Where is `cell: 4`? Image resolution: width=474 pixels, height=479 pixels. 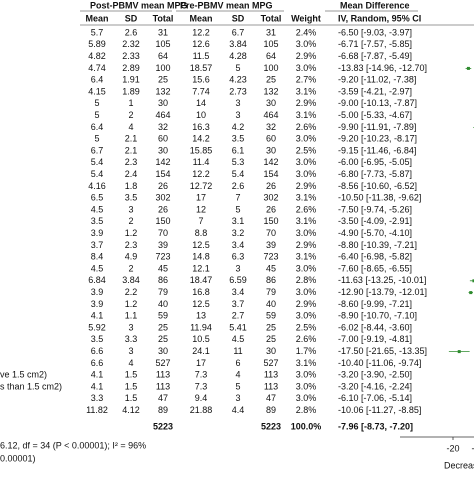 cell: 4 is located at coordinates (130, 127).